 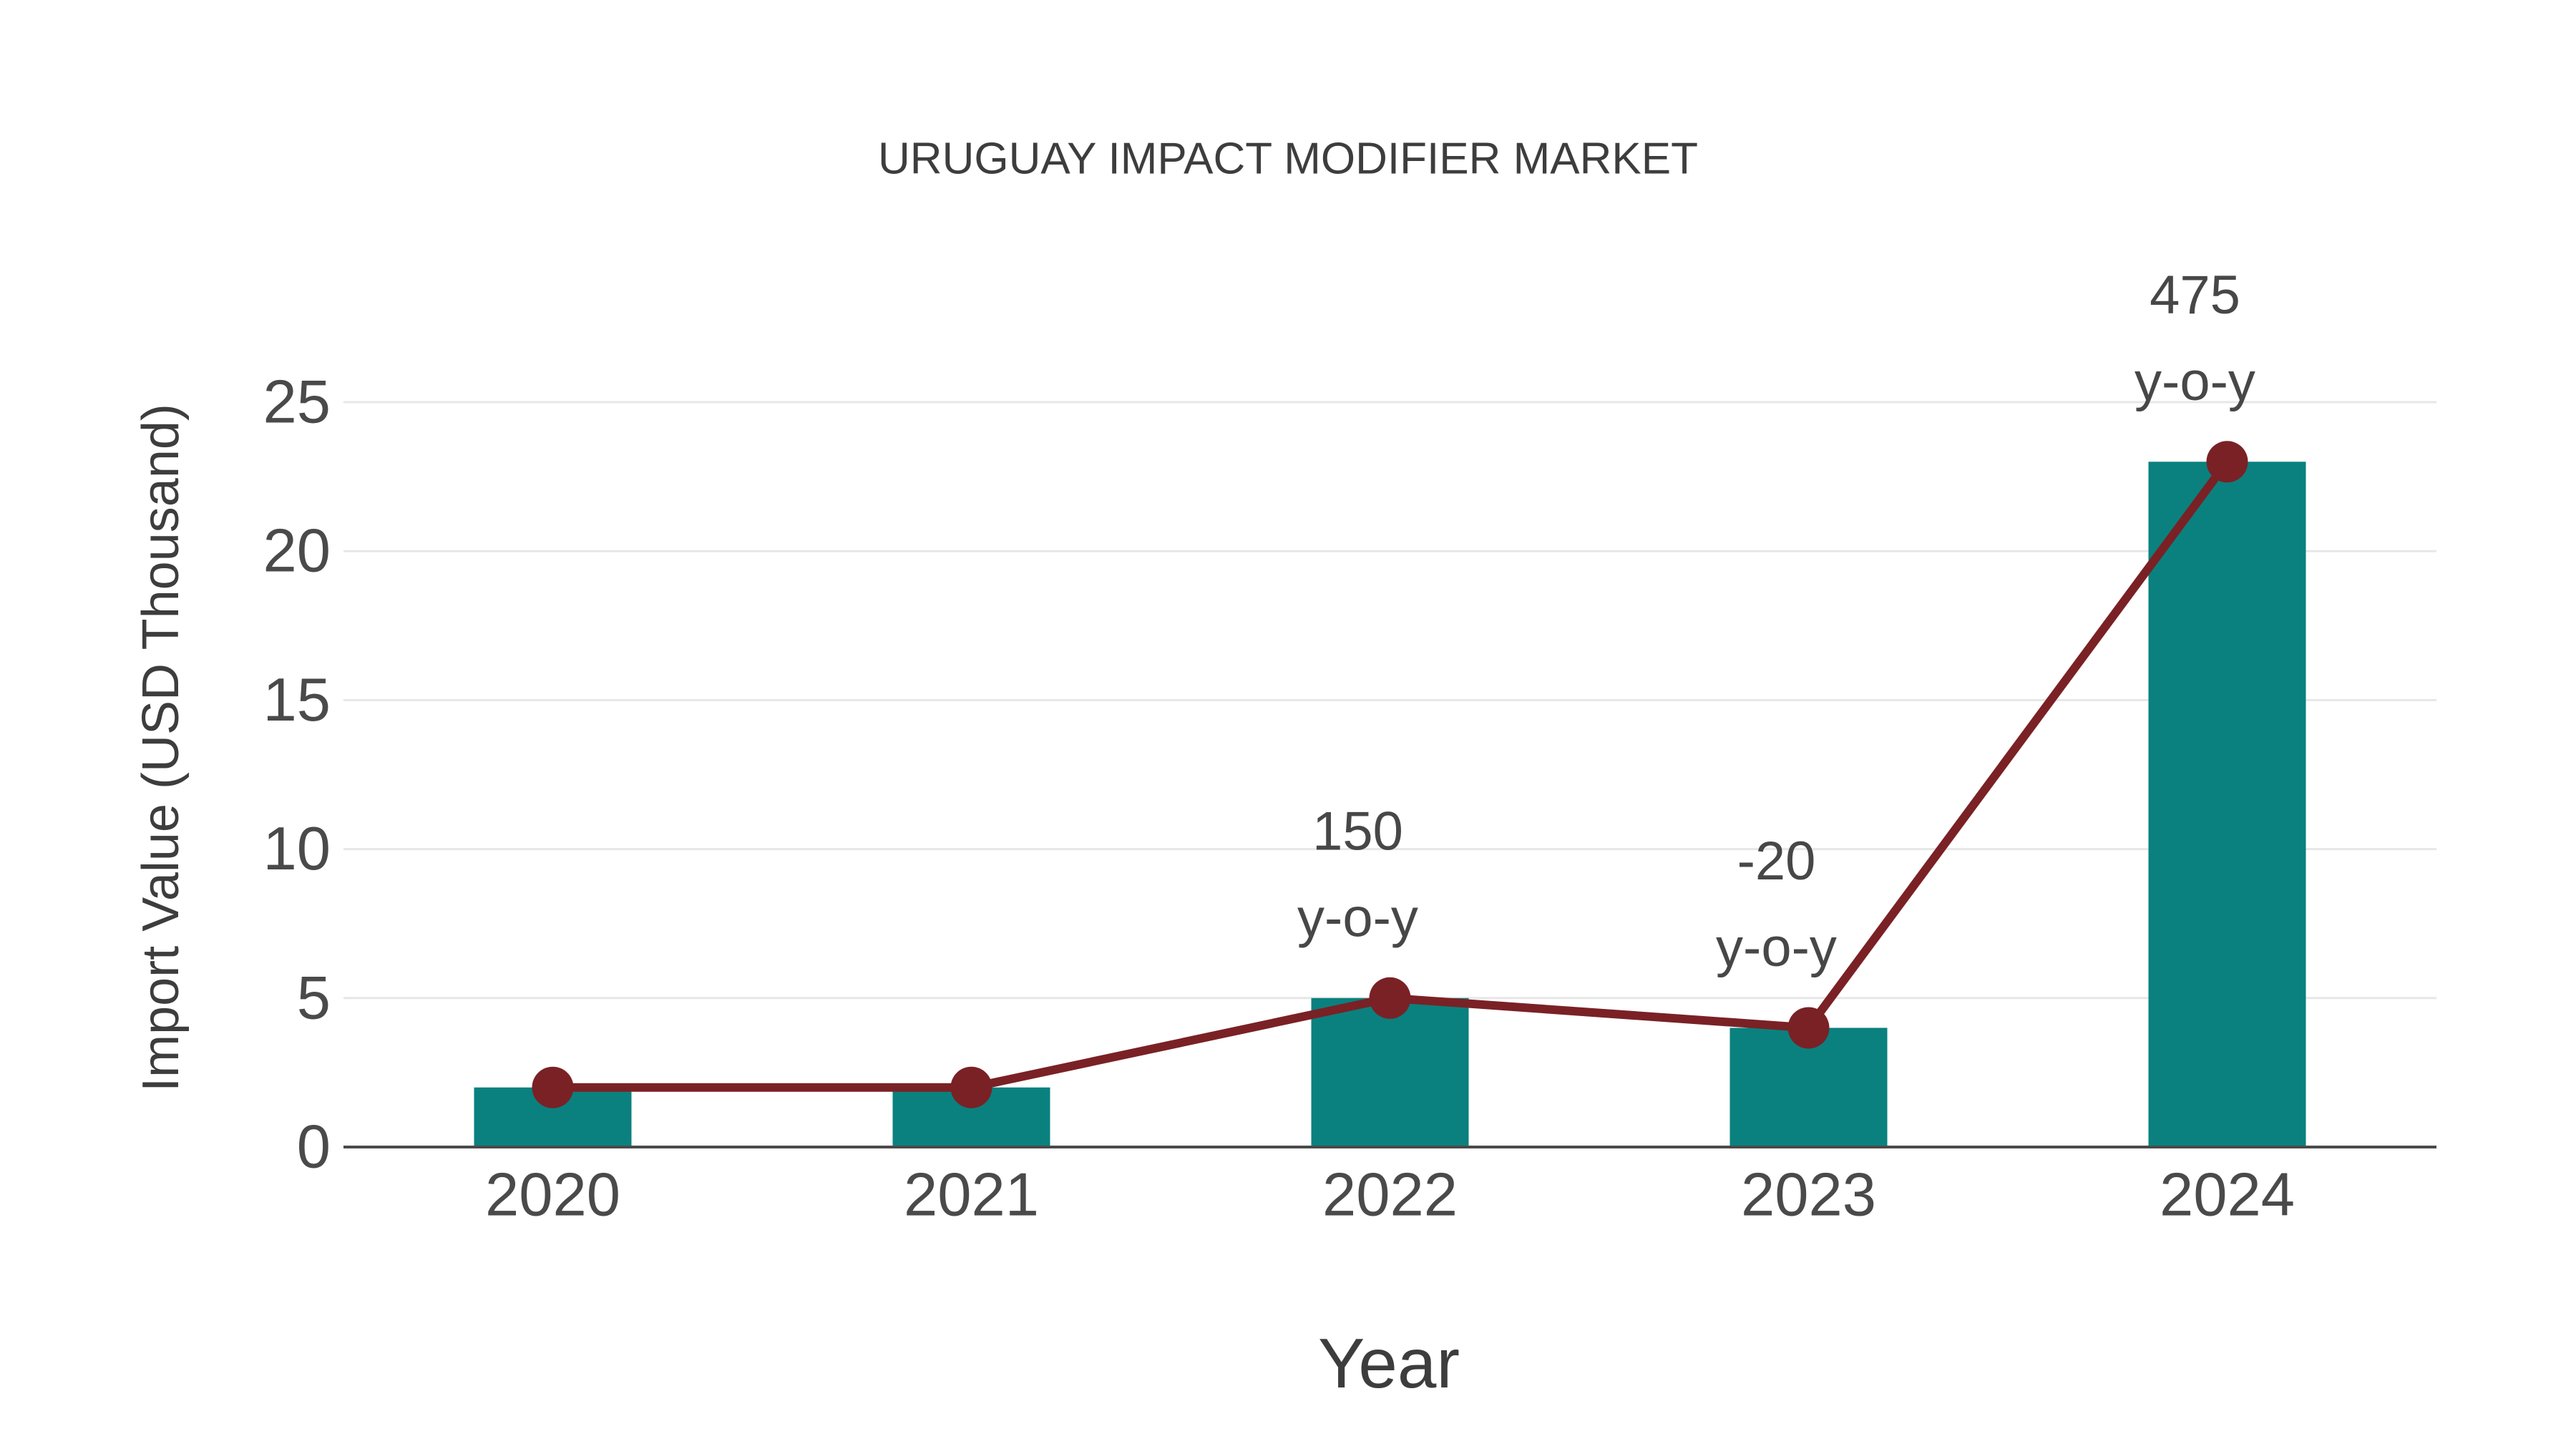 I want to click on annotation-value: 150, so click(x=1357, y=831).